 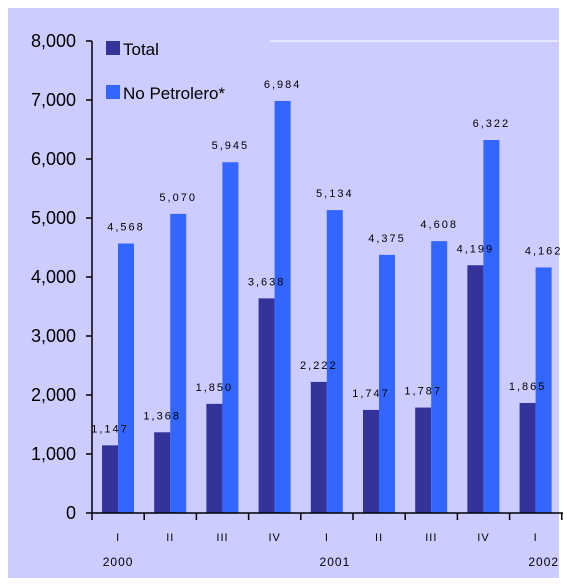 What do you see at coordinates (53, 336) in the screenshot?
I see `y-tick-label: 3,000` at bounding box center [53, 336].